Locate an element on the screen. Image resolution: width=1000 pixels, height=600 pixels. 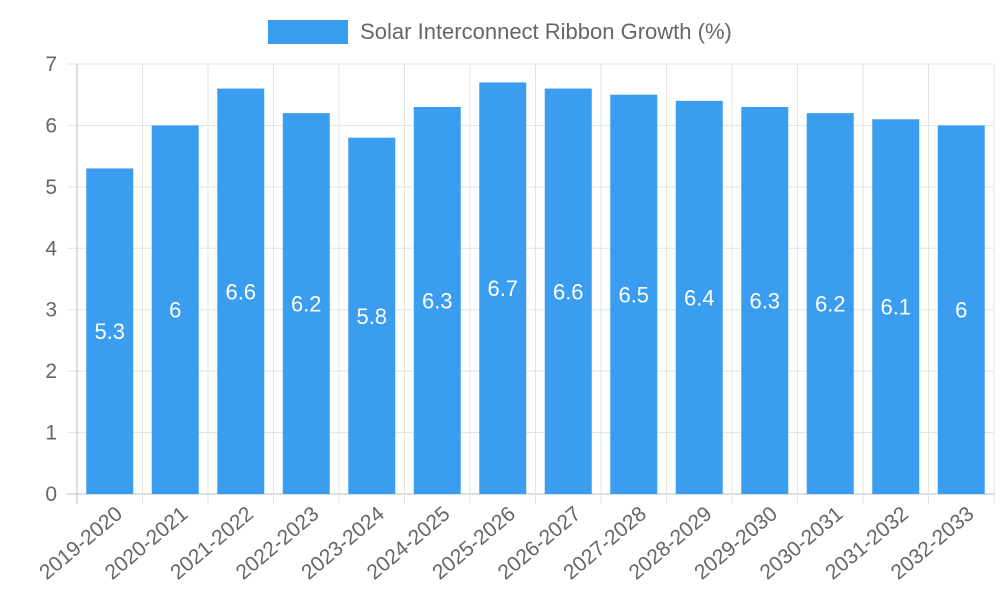
y-tick-label: 4 is located at coordinates (51, 248).